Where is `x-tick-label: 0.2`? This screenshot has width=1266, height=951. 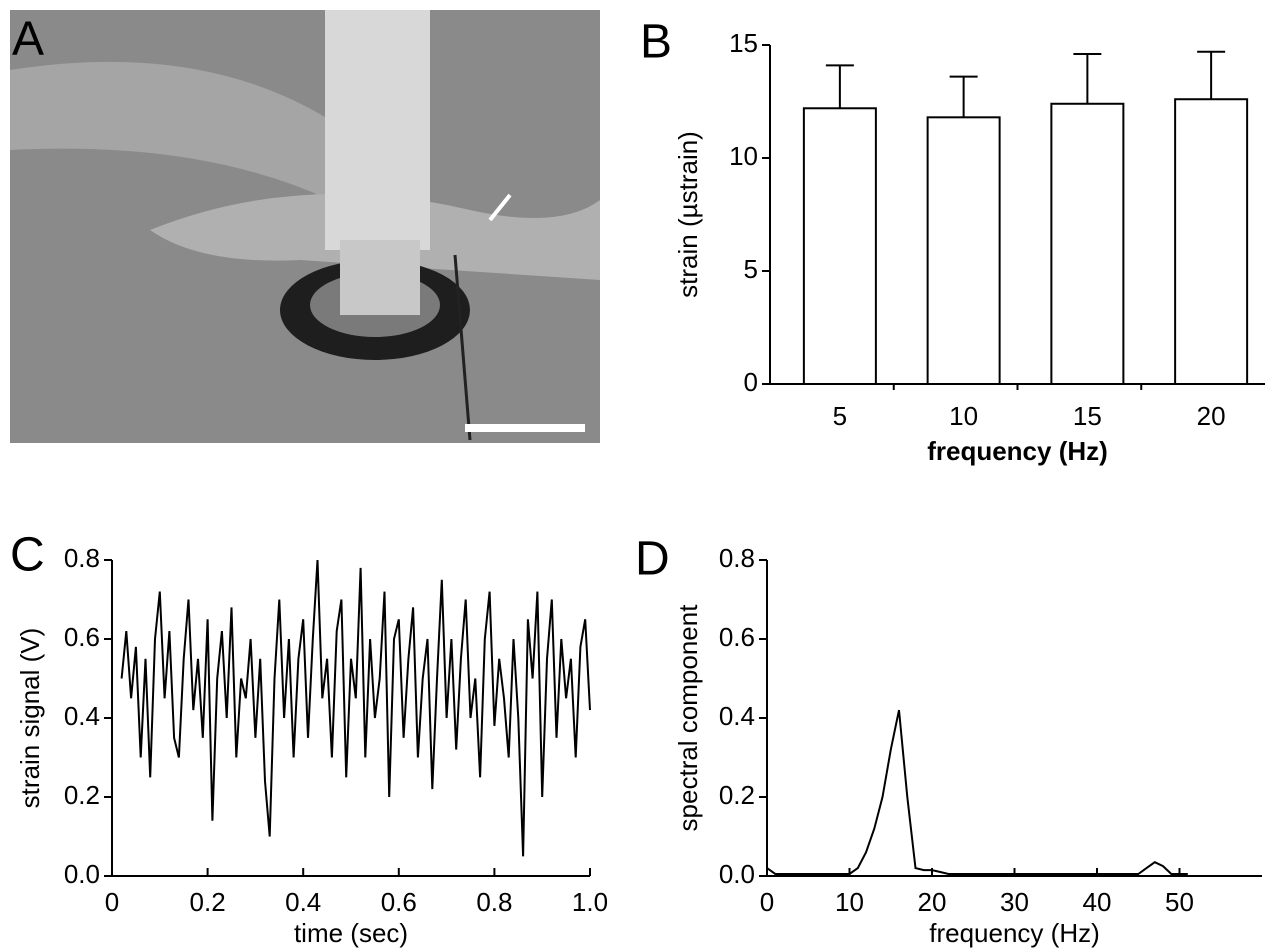 x-tick-label: 0.2 is located at coordinates (208, 902).